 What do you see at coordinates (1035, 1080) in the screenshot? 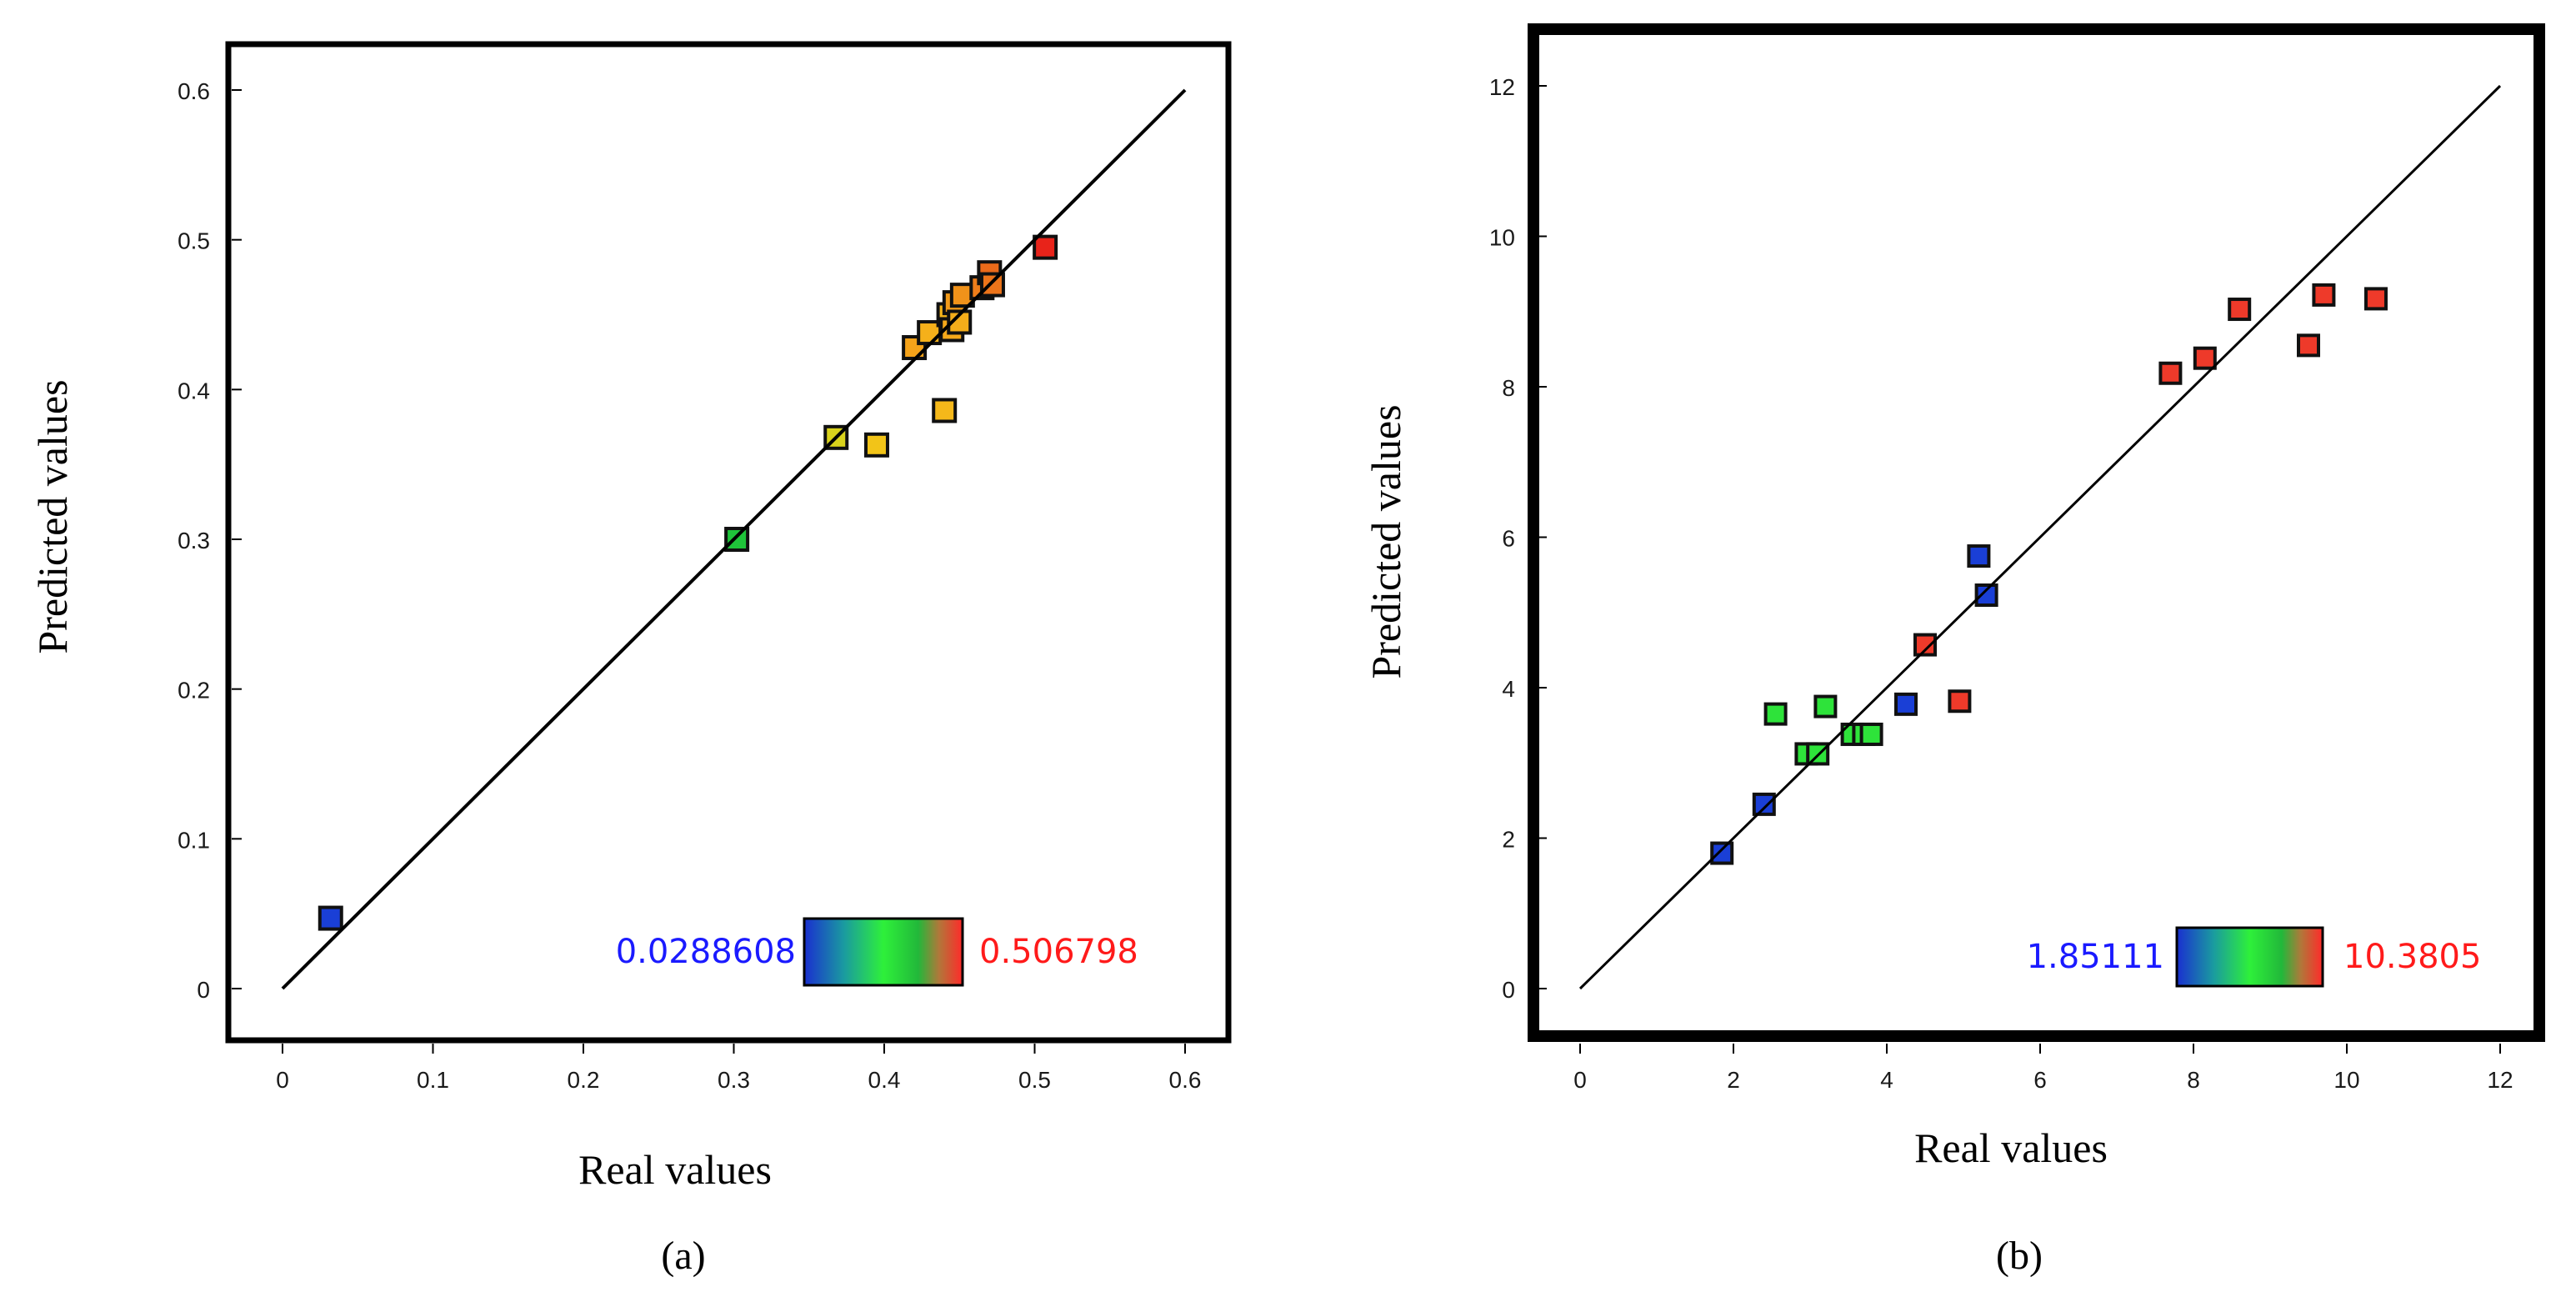
I see `x-tick-label: 0.5` at bounding box center [1035, 1080].